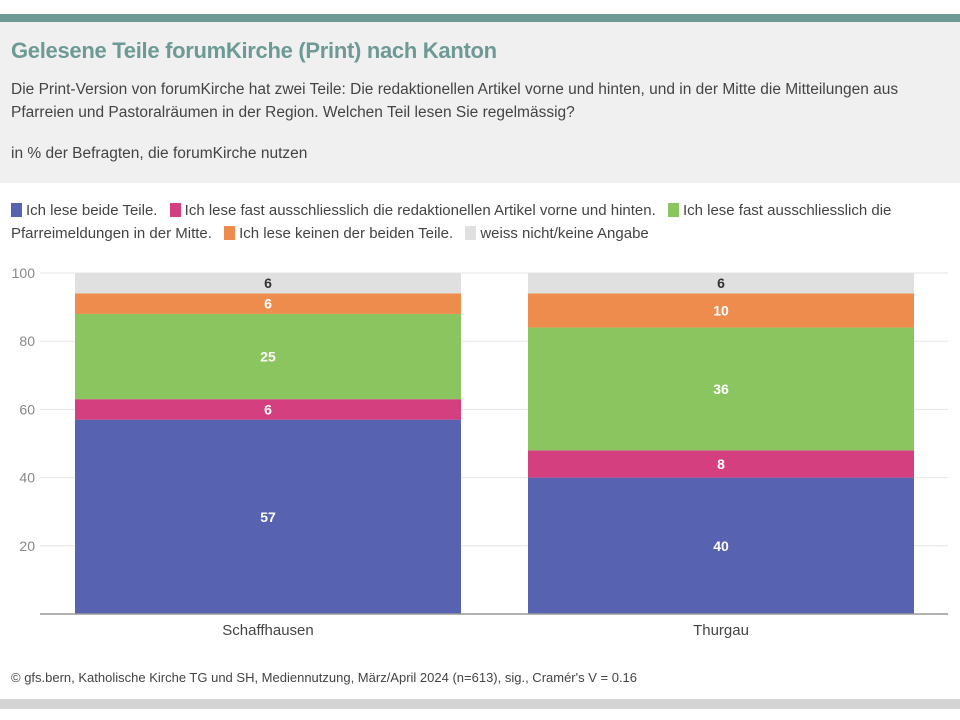  I want to click on legend-label: Ich lese keinen der beiden Teile., so click(346, 233).